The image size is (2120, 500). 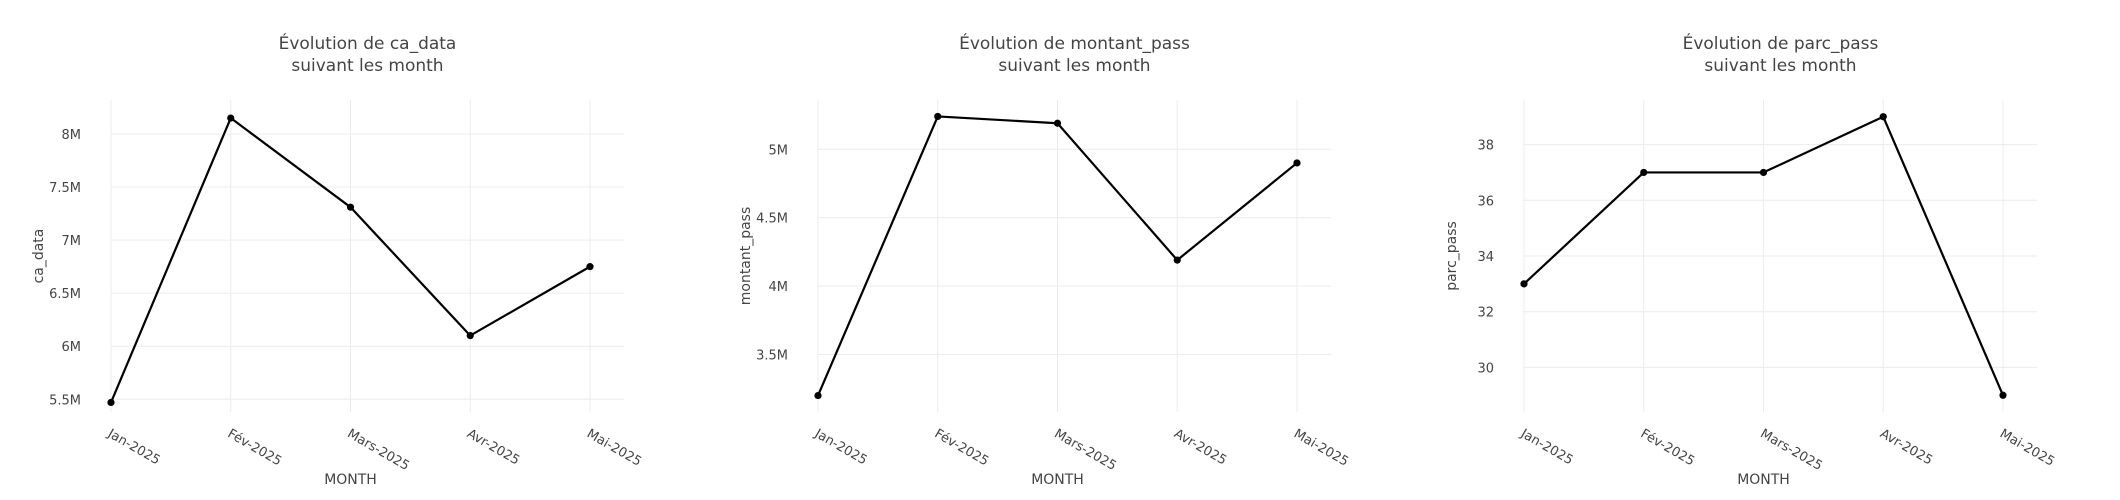 What do you see at coordinates (746, 256) in the screenshot?
I see `y-axis-title: montant_pass` at bounding box center [746, 256].